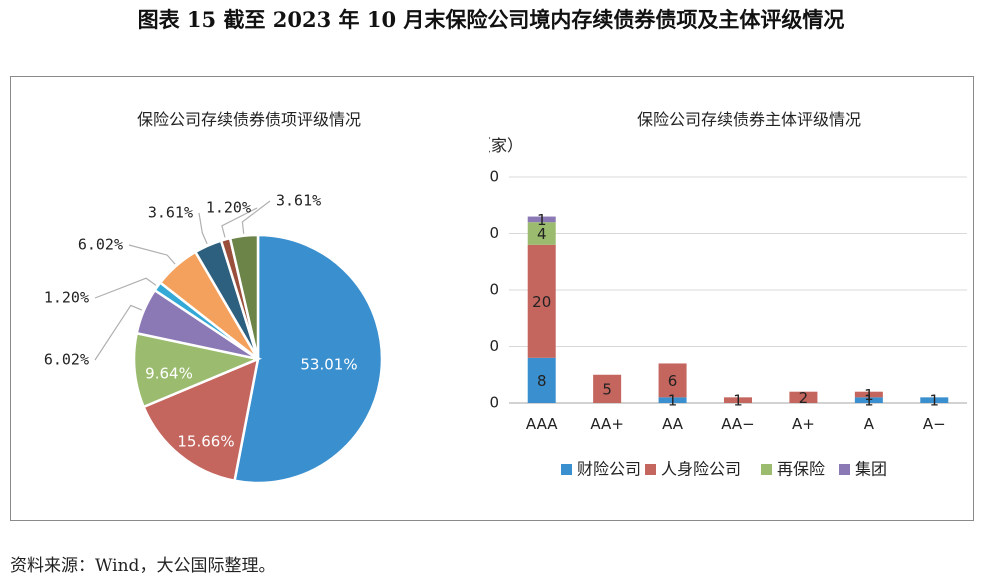 This screenshot has height=582, width=982. What do you see at coordinates (494, 346) in the screenshot?
I see `y-tick-label: 10` at bounding box center [494, 346].